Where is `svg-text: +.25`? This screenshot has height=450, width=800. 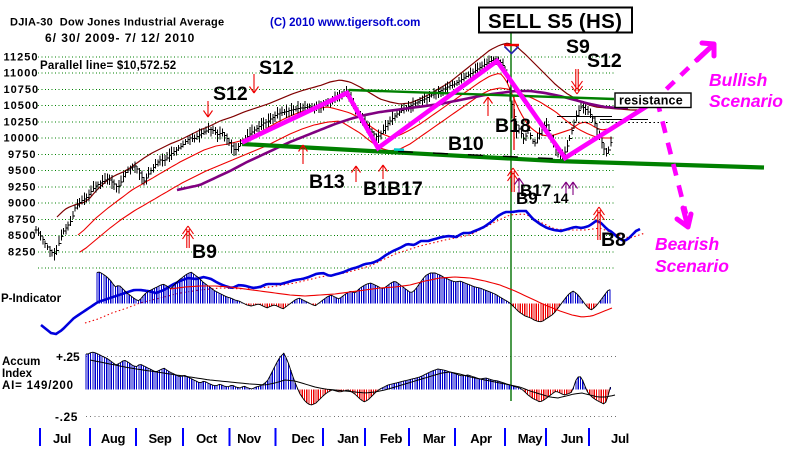 svg-text: +.25 is located at coordinates (68, 357).